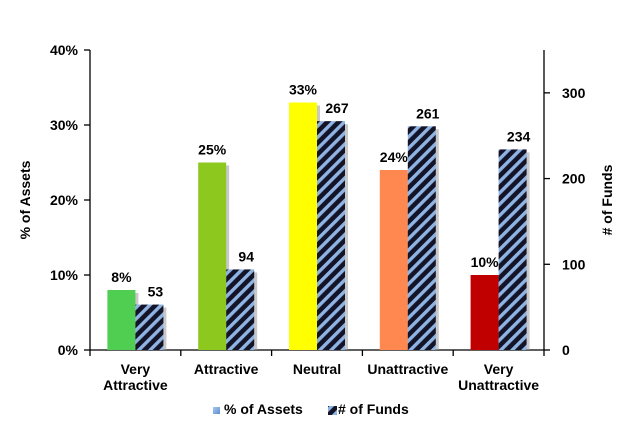 The width and height of the screenshot is (630, 435). What do you see at coordinates (607, 199) in the screenshot?
I see `right-axis-title: # of Funds` at bounding box center [607, 199].